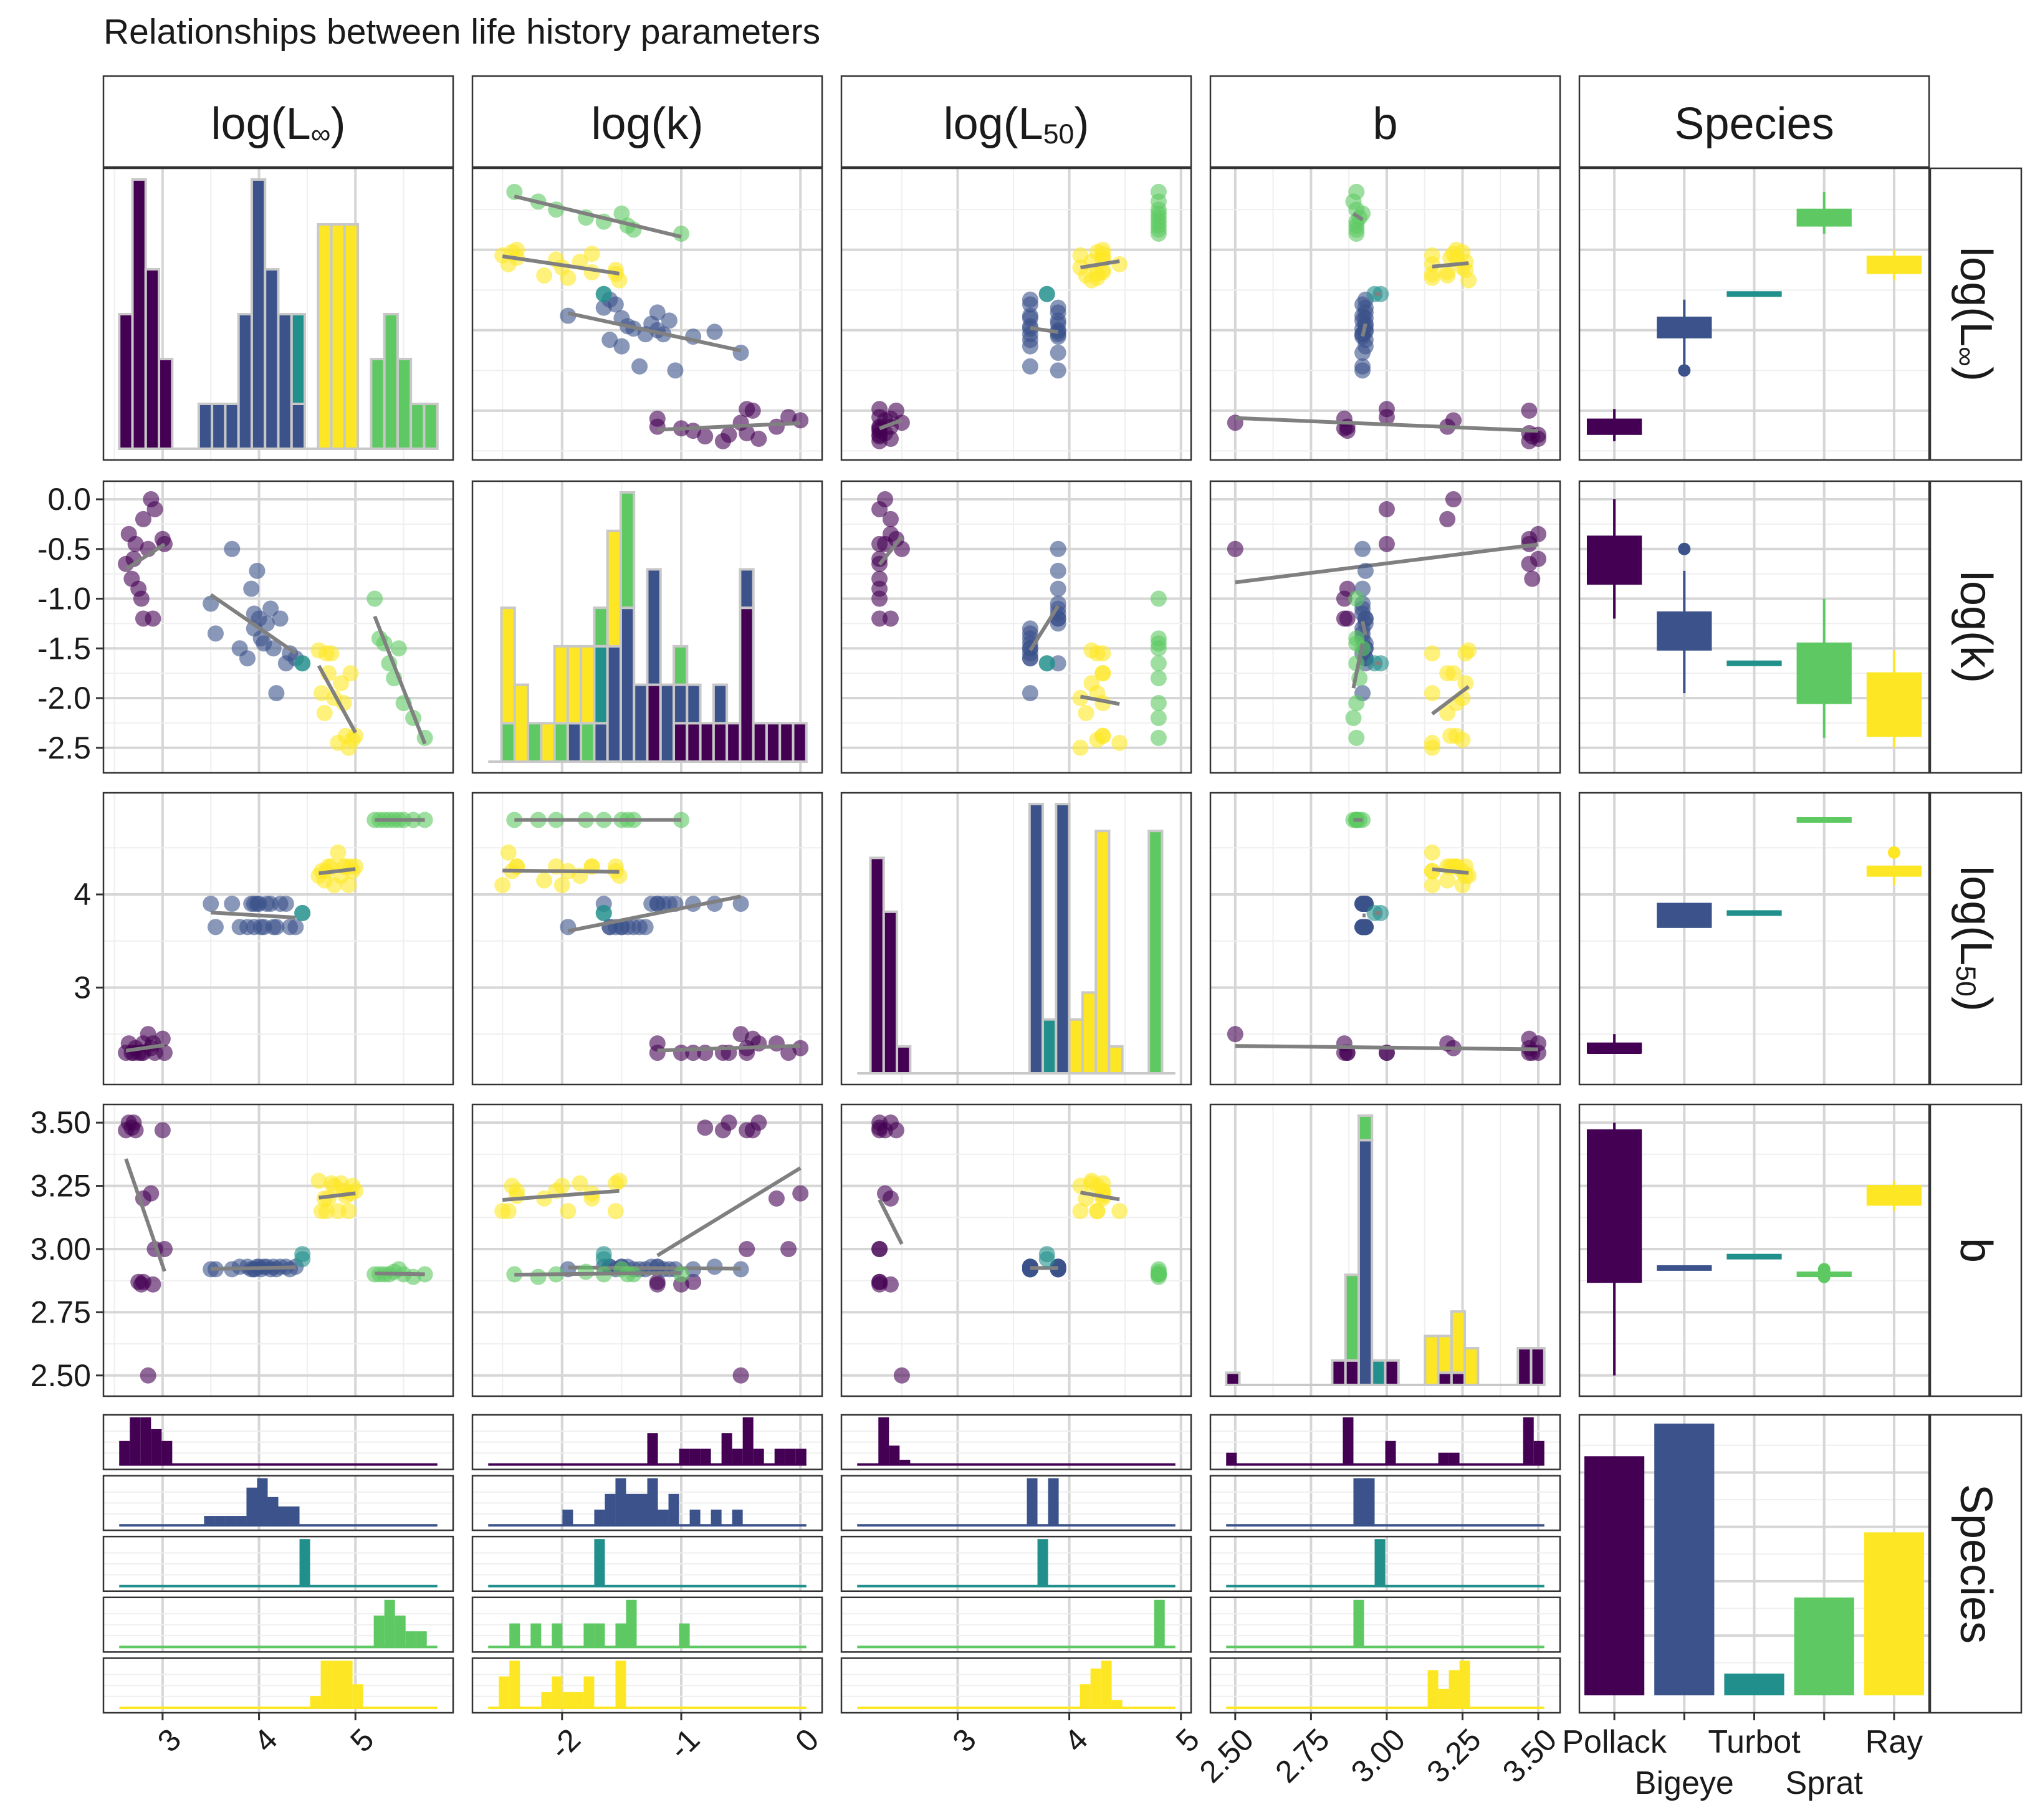  What do you see at coordinates (1824, 1269) in the screenshot?
I see `boxplot-outlier` at bounding box center [1824, 1269].